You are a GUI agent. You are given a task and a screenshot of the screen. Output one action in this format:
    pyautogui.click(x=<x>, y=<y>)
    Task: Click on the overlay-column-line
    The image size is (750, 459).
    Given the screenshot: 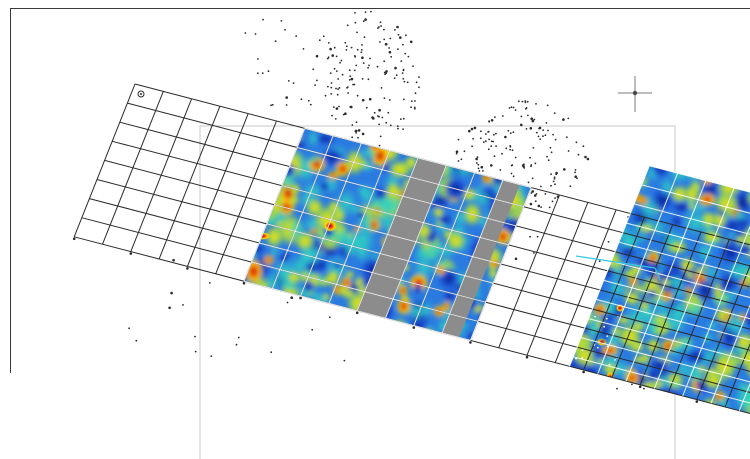 What is the action you would take?
    pyautogui.click(x=694, y=288)
    